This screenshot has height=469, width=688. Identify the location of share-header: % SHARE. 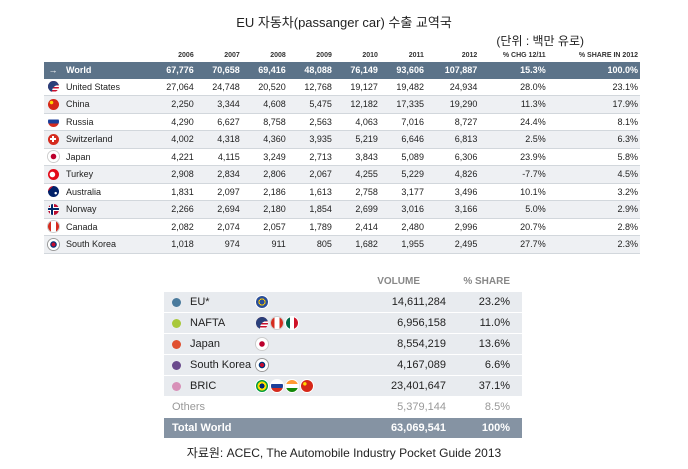
(486, 281).